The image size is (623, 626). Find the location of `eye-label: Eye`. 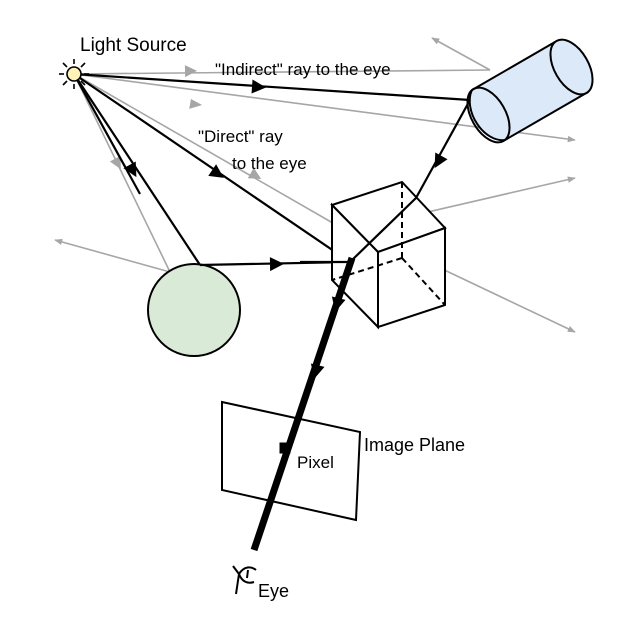

eye-label: Eye is located at coordinates (273, 591).